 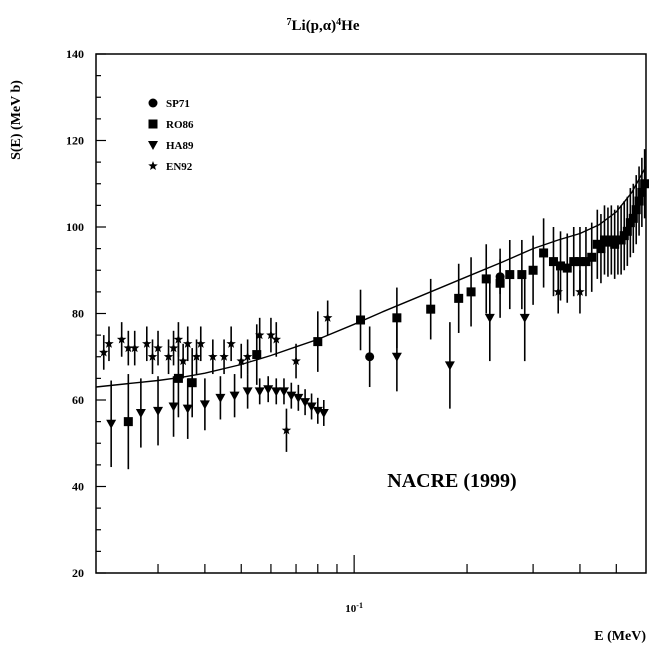 I want to click on y-tick-label: 120, so click(x=75, y=141).